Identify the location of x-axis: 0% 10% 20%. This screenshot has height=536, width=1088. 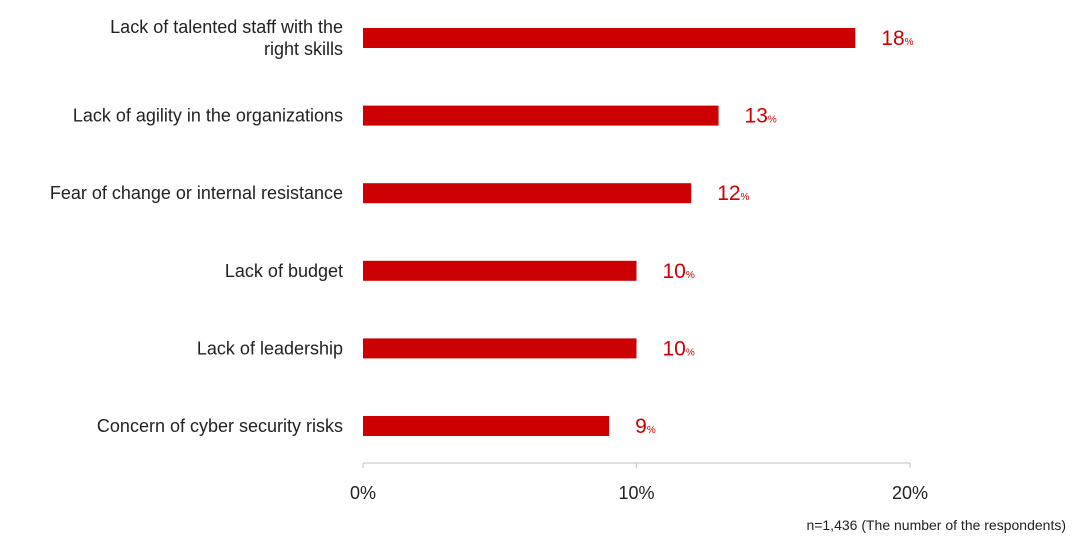
(639, 482).